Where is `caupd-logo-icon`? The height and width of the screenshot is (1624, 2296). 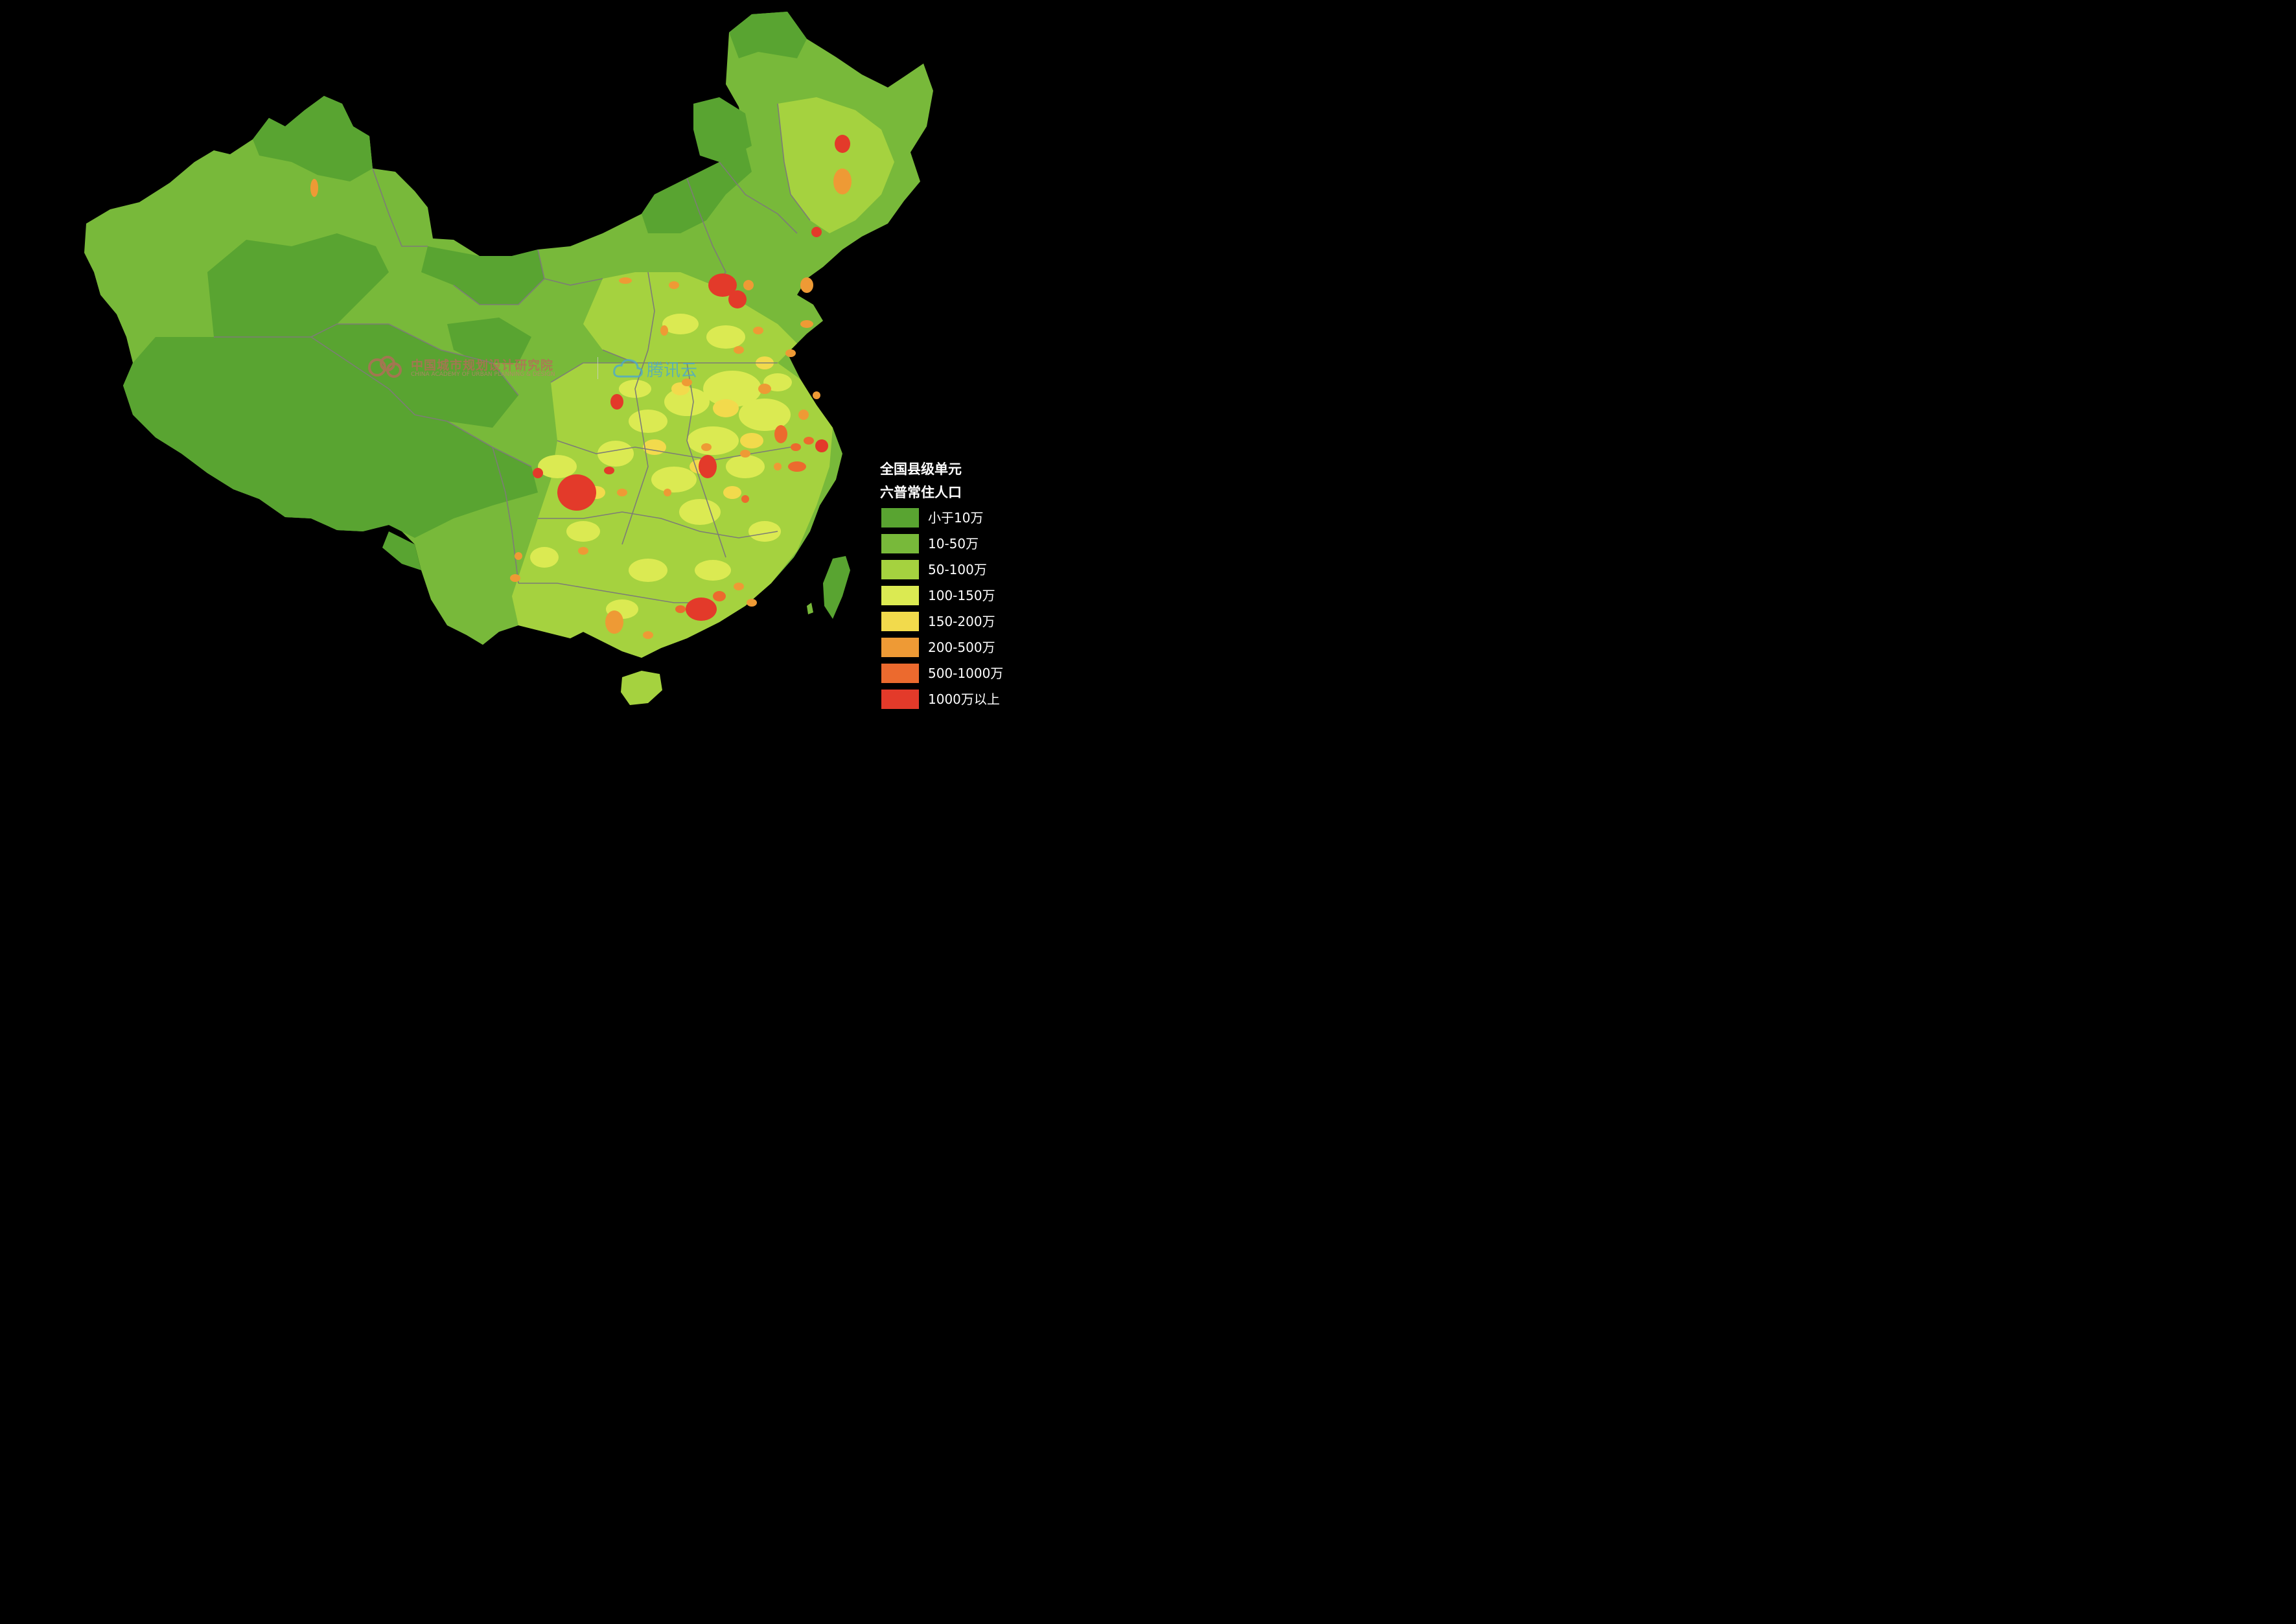 caupd-logo-icon is located at coordinates (385, 367).